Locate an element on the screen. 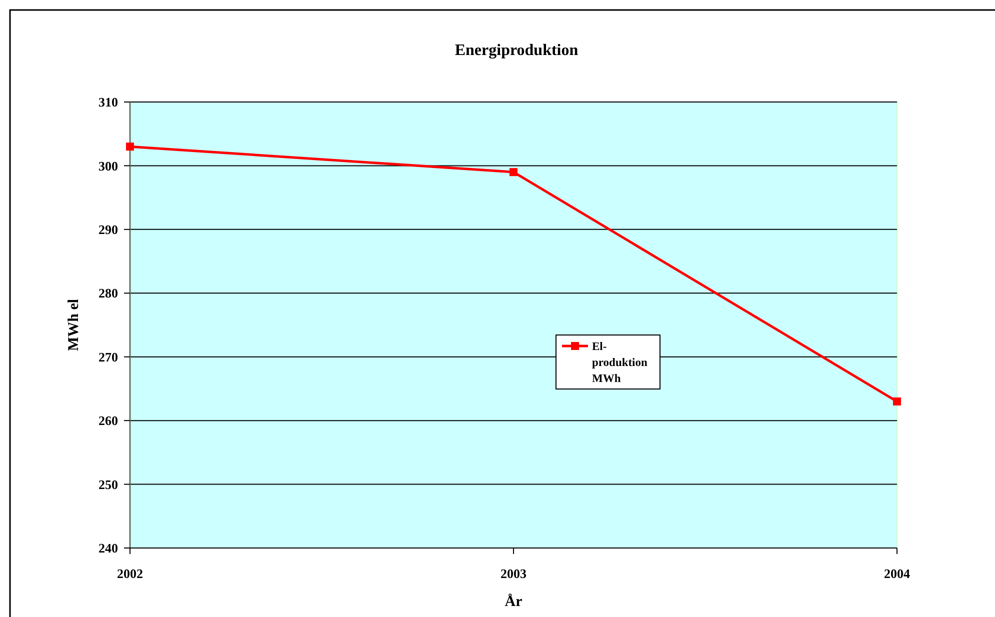 This screenshot has width=995, height=617. y-tick-label: 280 is located at coordinates (108, 293).